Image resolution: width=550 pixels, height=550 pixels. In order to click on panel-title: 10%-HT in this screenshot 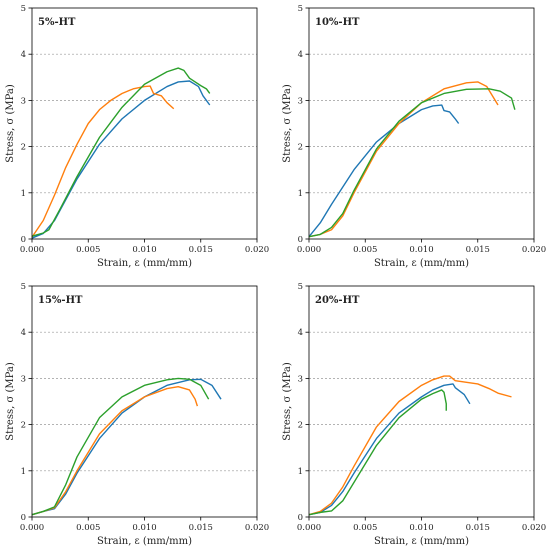, I will do `click(337, 22)`.